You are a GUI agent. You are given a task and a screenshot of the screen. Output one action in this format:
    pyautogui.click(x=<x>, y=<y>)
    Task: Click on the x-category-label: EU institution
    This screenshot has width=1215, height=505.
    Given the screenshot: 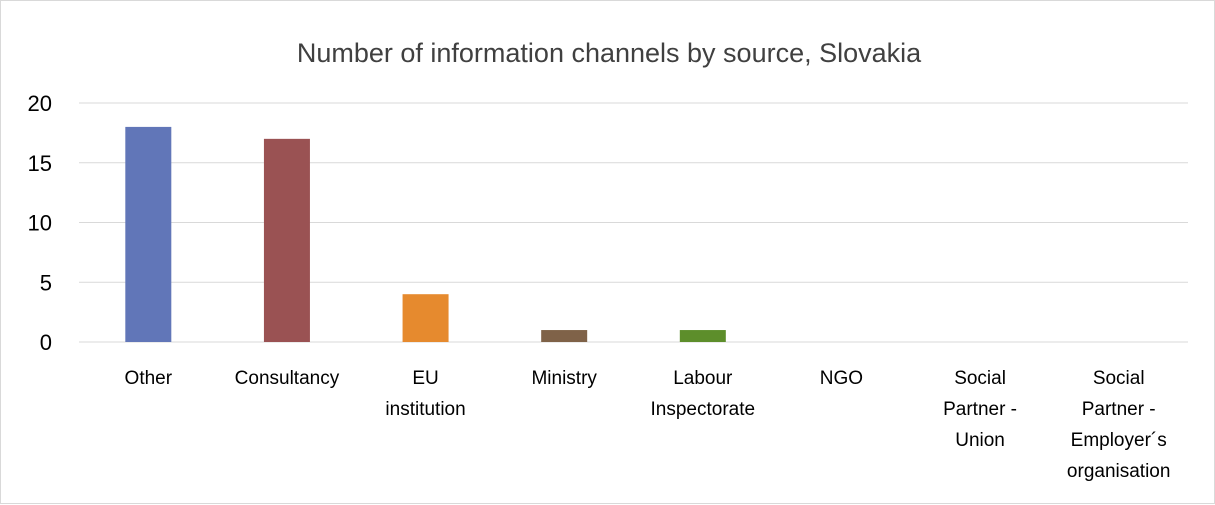 What is the action you would take?
    pyautogui.click(x=425, y=394)
    